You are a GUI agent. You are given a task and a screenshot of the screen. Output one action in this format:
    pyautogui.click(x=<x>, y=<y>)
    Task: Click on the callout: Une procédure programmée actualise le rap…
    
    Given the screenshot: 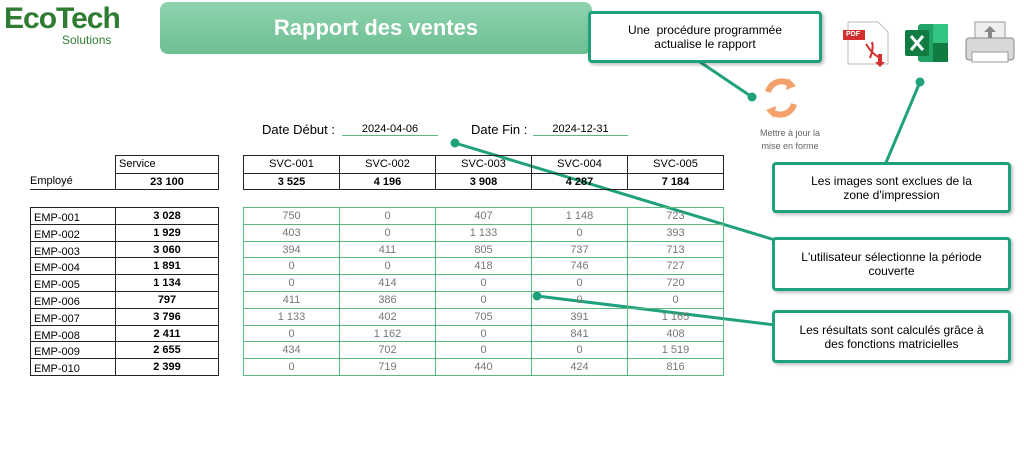 What is the action you would take?
    pyautogui.click(x=705, y=37)
    